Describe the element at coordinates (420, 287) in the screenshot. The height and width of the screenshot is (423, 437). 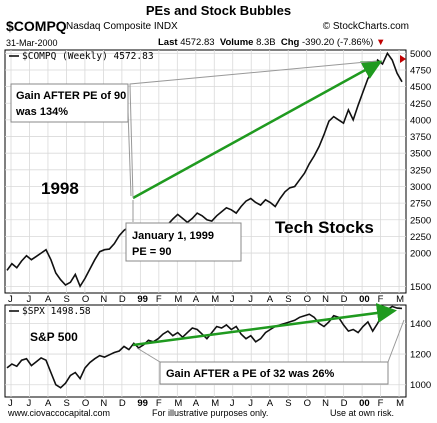
I see `nasdaq-y-tick-label: 1500` at that location.